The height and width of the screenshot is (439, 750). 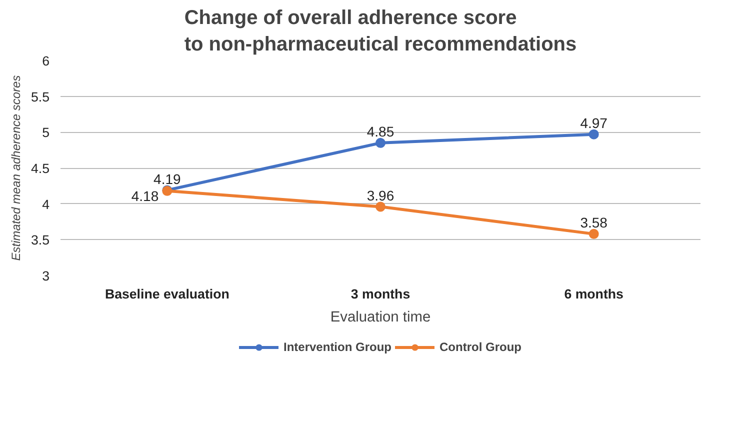 I want to click on data-label: 4.18, so click(x=145, y=196).